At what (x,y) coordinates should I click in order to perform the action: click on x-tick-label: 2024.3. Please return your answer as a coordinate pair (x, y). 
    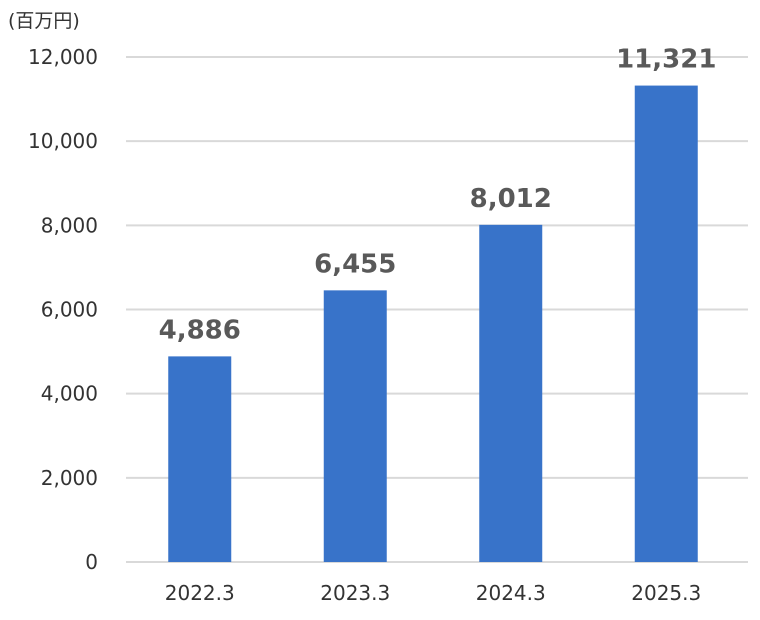
    Looking at the image, I should click on (511, 593).